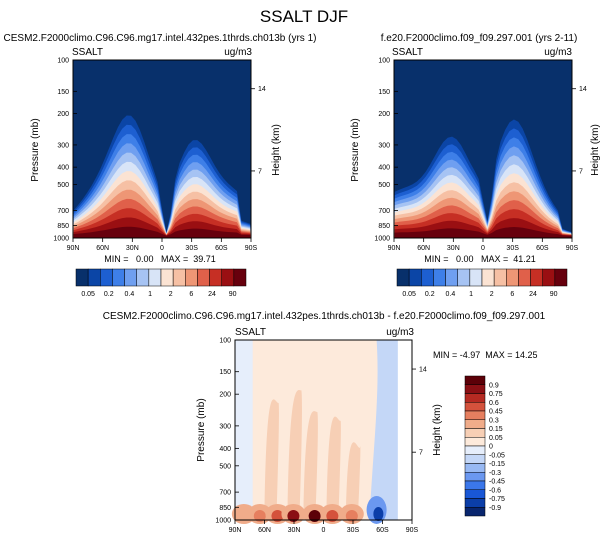  What do you see at coordinates (497, 464) in the screenshot?
I see `panel-diff-colorbar-label: -0.15` at bounding box center [497, 464].